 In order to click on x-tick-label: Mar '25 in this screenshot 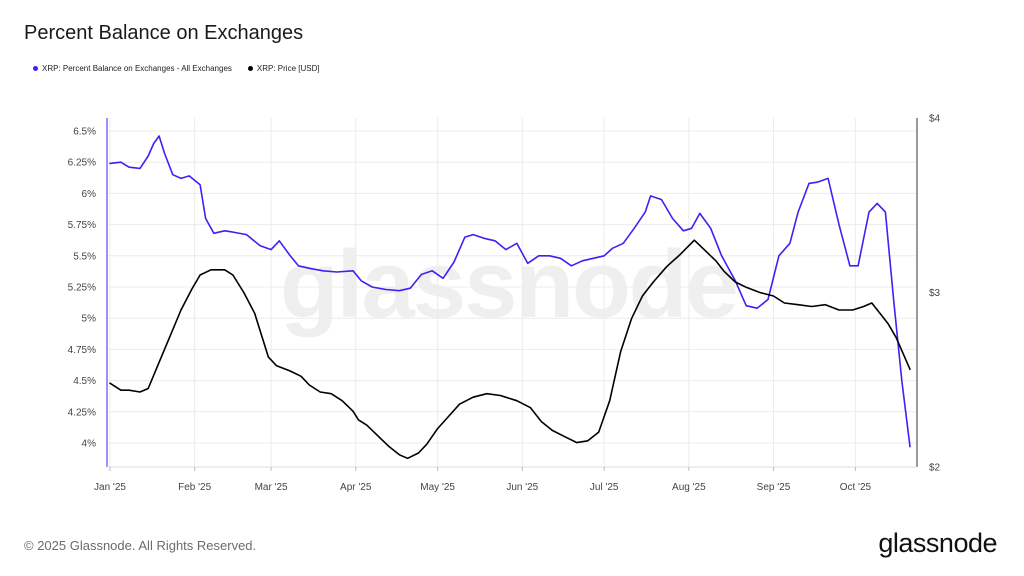, I will do `click(271, 487)`.